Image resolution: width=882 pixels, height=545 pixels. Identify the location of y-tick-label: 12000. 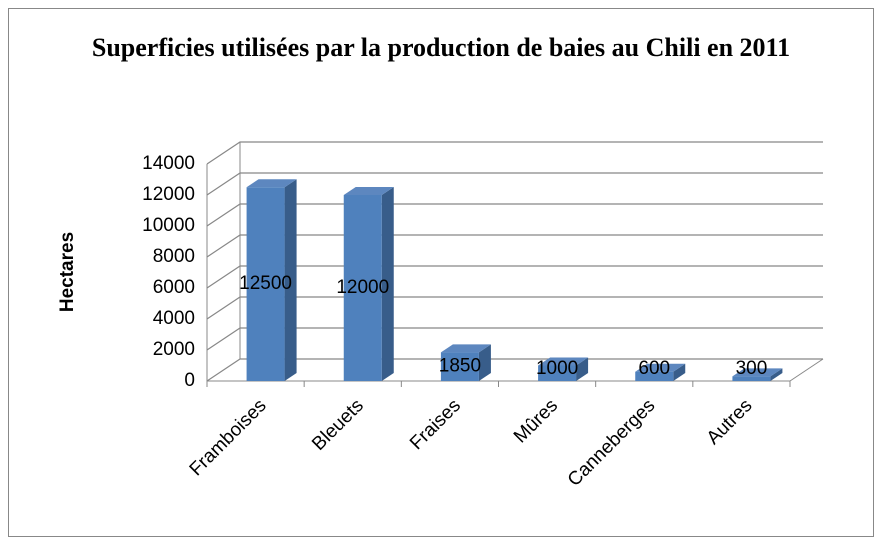
(168, 194).